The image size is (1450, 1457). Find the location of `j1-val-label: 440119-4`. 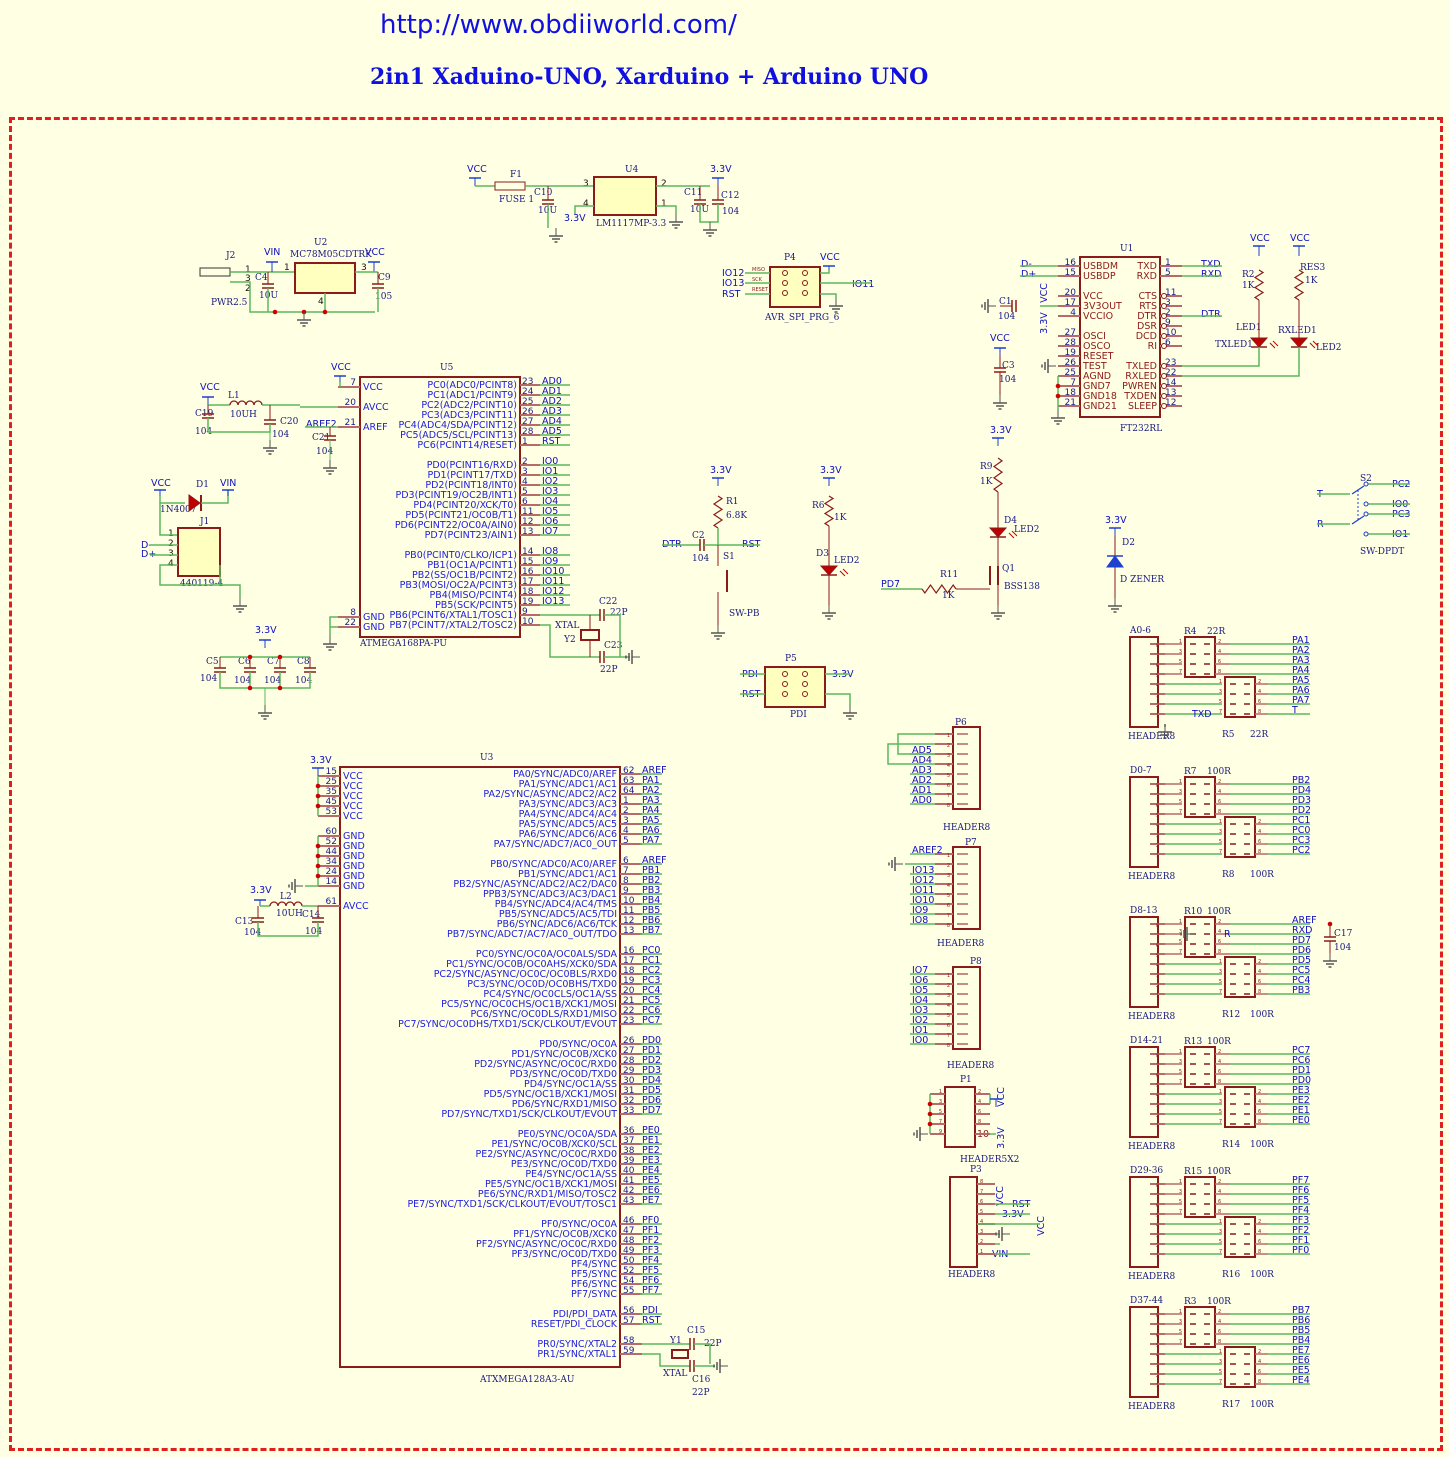

j1-val-label: 440119-4 is located at coordinates (201, 584).